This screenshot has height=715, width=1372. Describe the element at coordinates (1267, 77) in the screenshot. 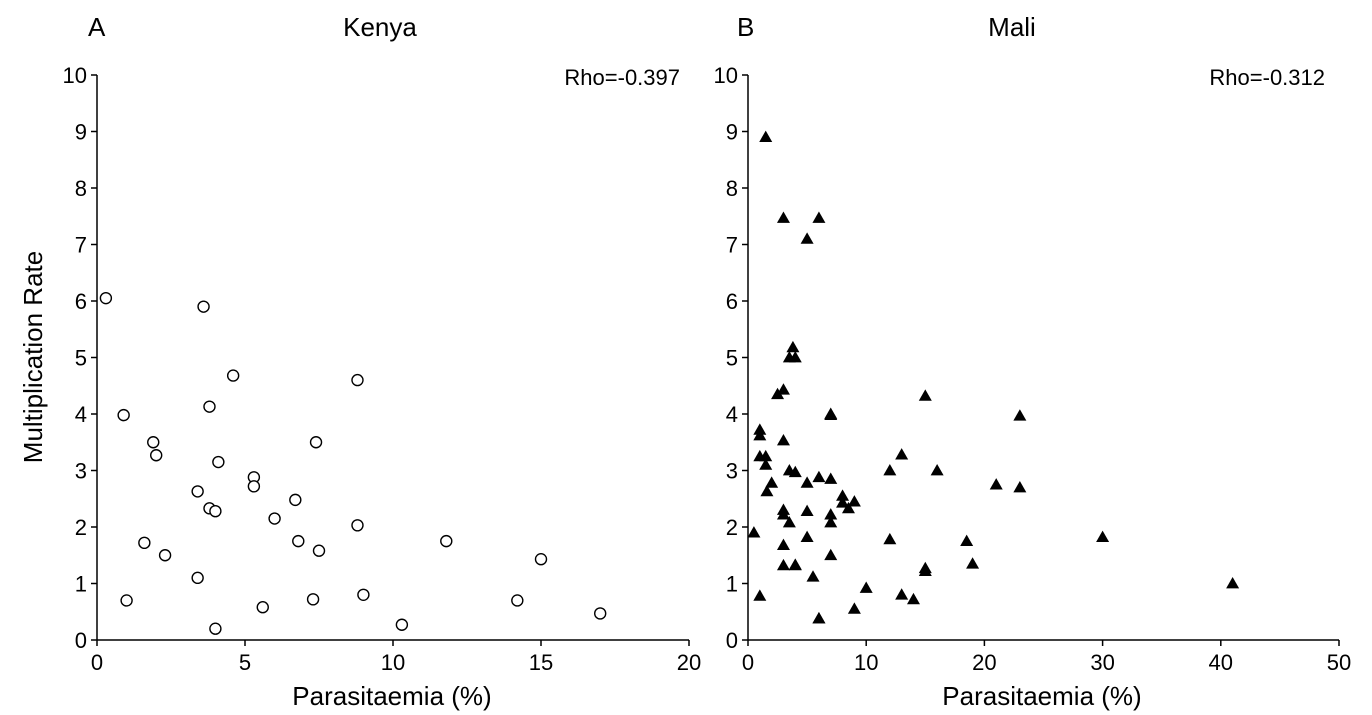

I see `panel-b-rho-annotation: Rho=-0.312` at that location.